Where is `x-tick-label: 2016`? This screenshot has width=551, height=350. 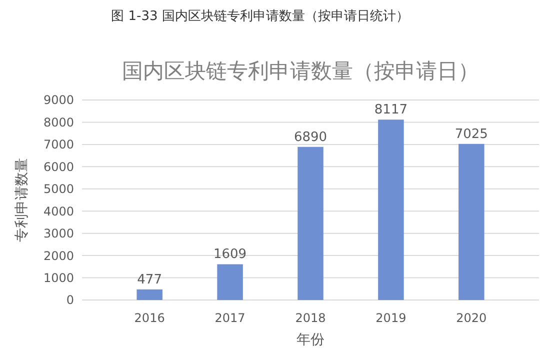 x-tick-label: 2016 is located at coordinates (149, 318).